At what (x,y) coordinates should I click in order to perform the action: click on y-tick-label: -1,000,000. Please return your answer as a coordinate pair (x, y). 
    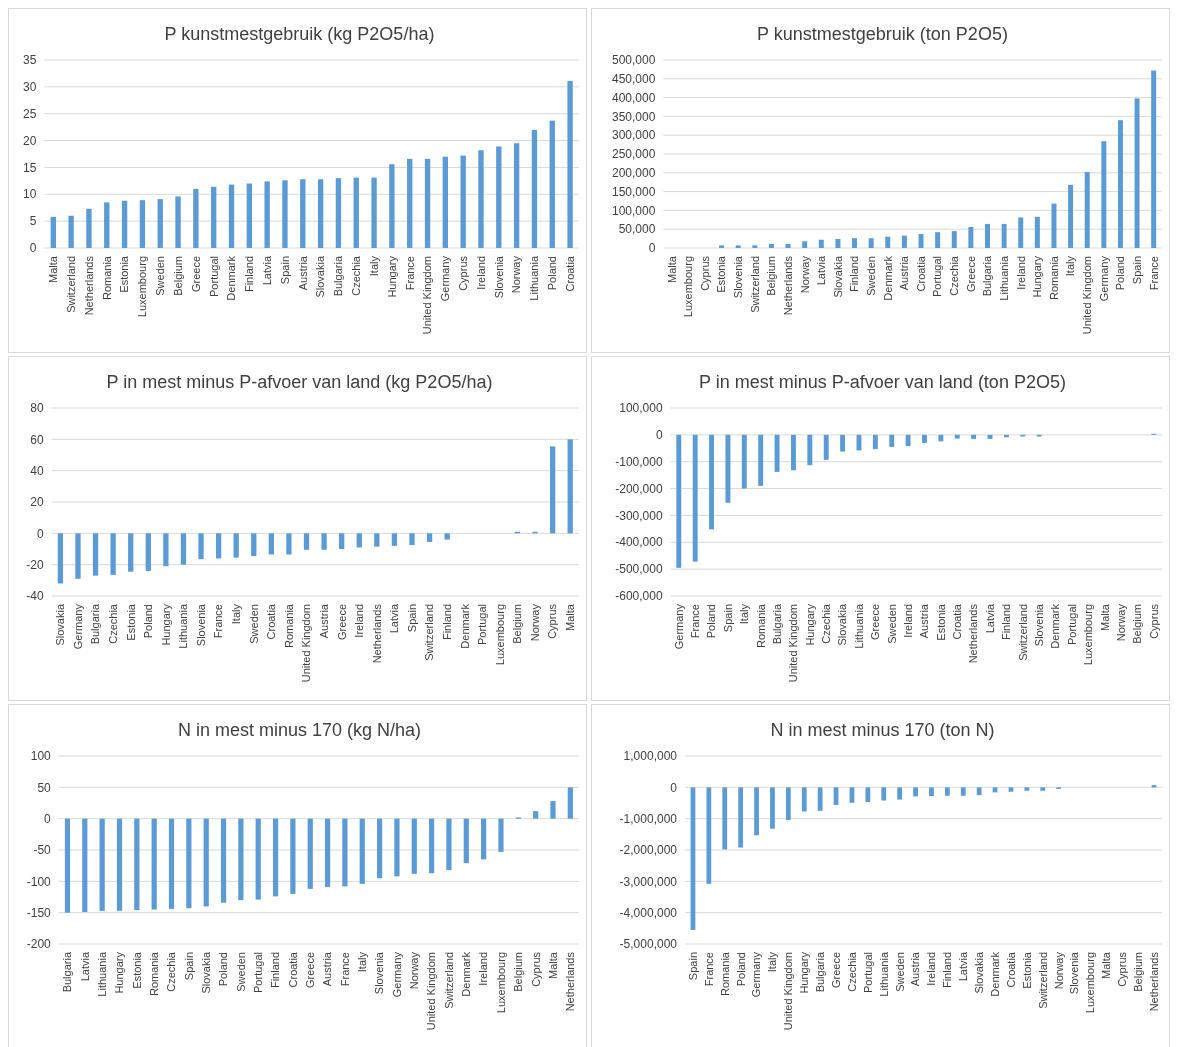
    Looking at the image, I should click on (648, 818).